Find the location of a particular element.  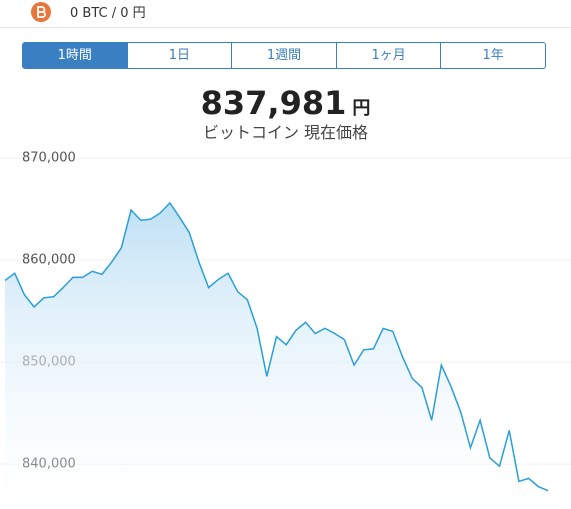

tab: 1時間 is located at coordinates (75, 55).